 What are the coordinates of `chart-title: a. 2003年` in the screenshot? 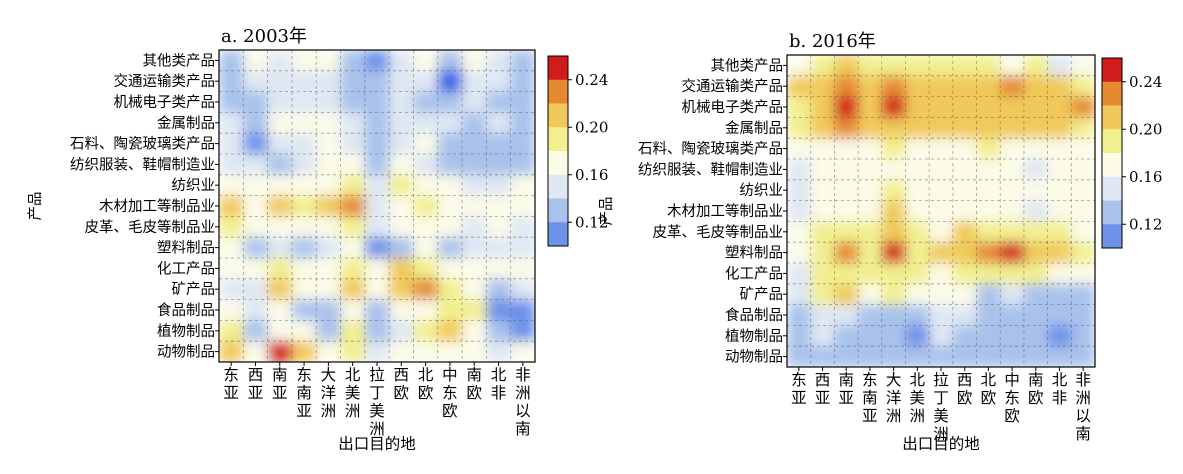 It's located at (264, 36).